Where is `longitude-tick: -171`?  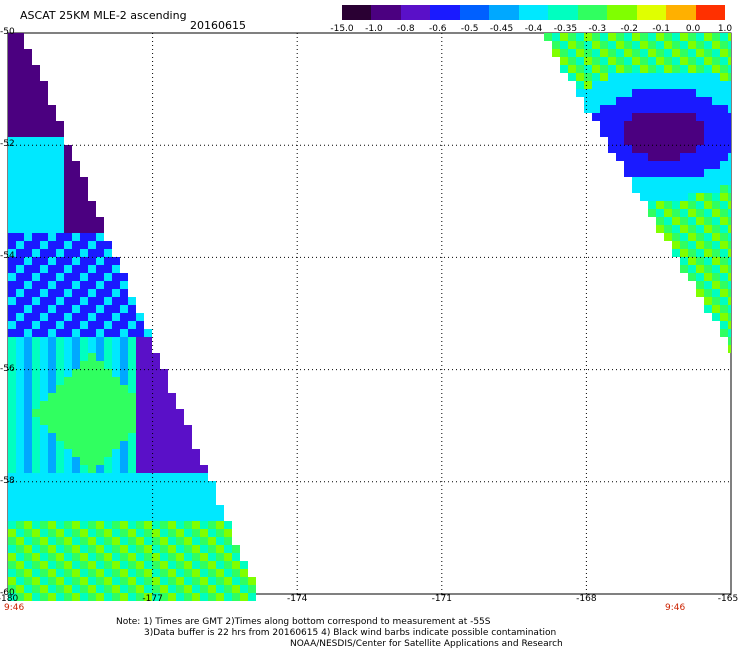 longitude-tick: -171 is located at coordinates (442, 599).